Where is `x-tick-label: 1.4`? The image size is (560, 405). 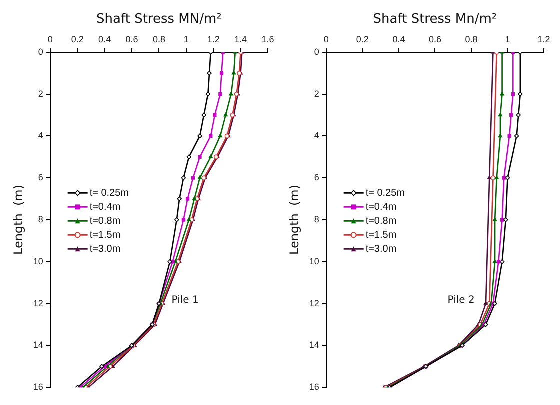 x-tick-label: 1.4 is located at coordinates (241, 39).